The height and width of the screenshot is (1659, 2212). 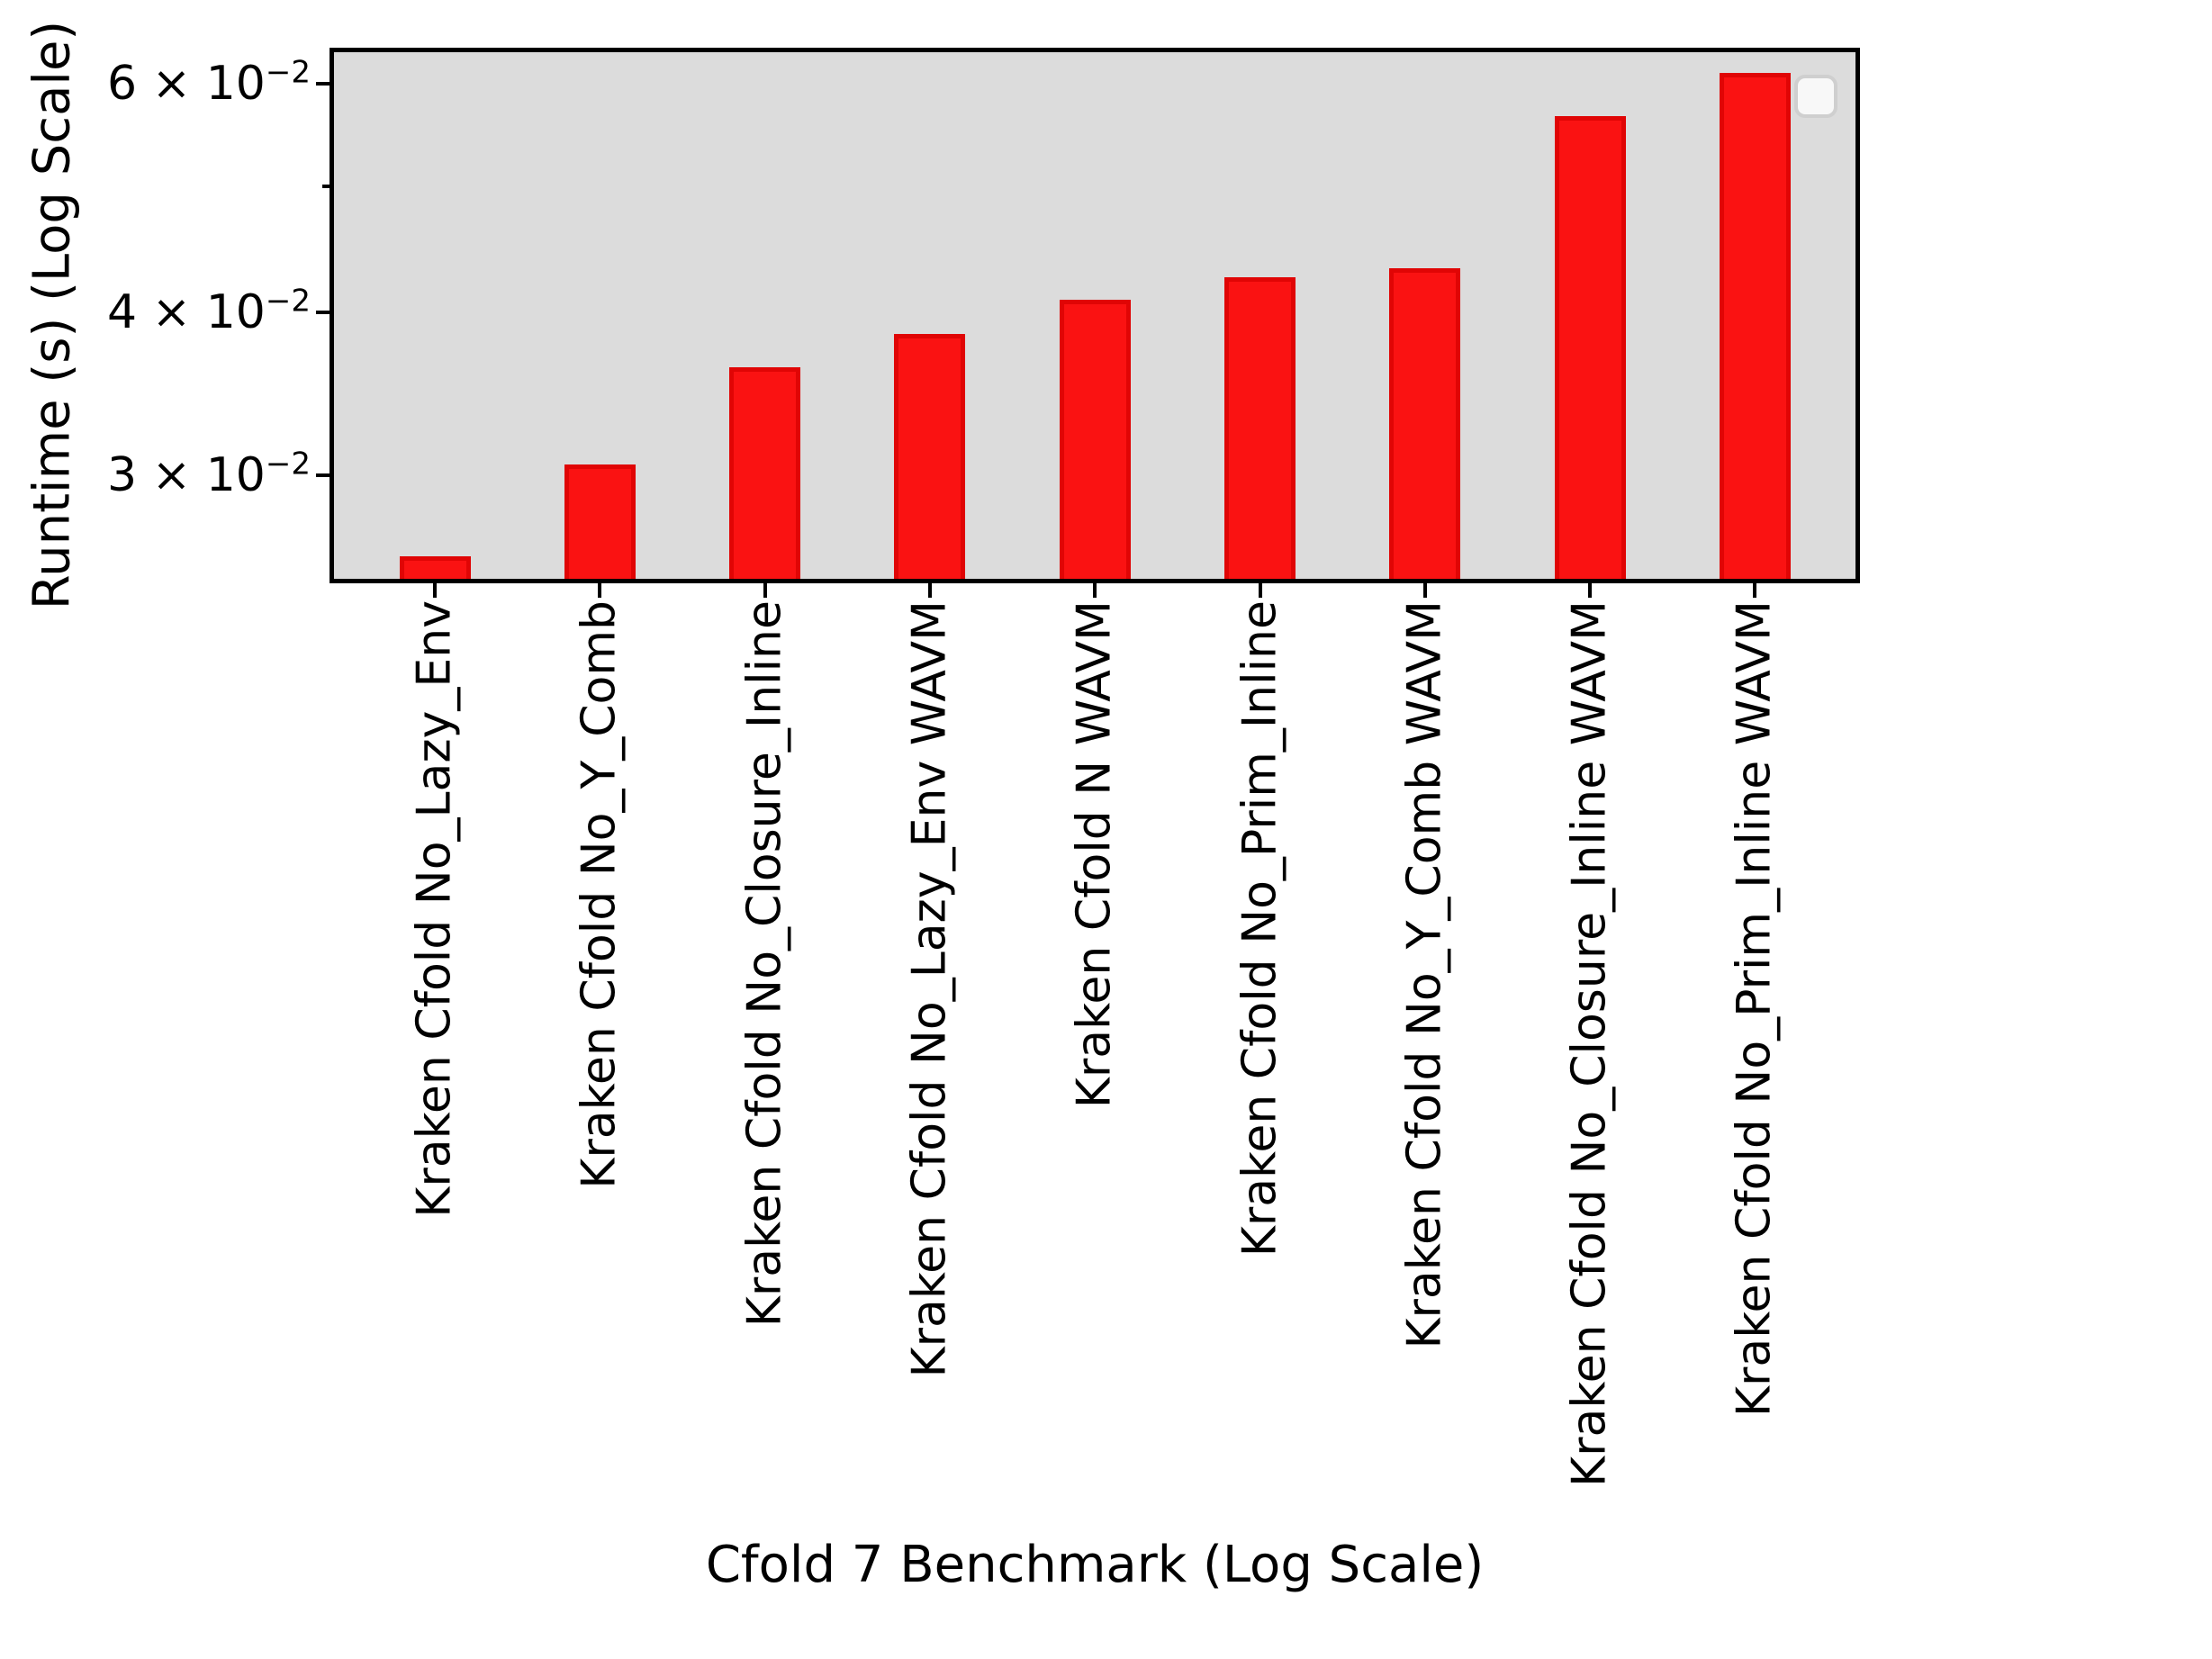 What do you see at coordinates (1095, 1565) in the screenshot?
I see `x-axis-label: Cfold 7 Benchmark (Log Scale)` at bounding box center [1095, 1565].